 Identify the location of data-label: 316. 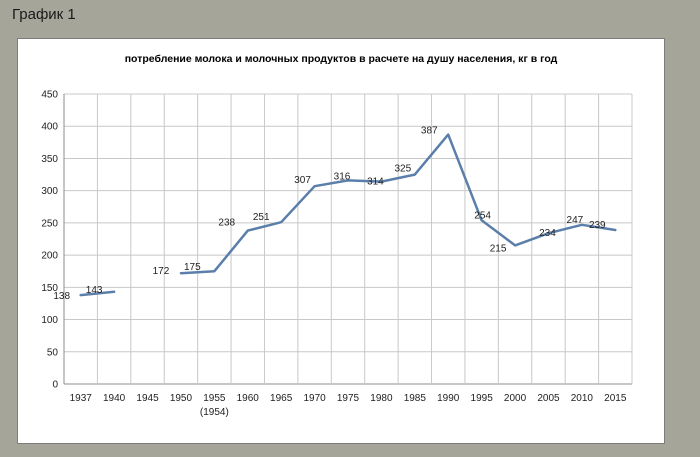
(342, 176).